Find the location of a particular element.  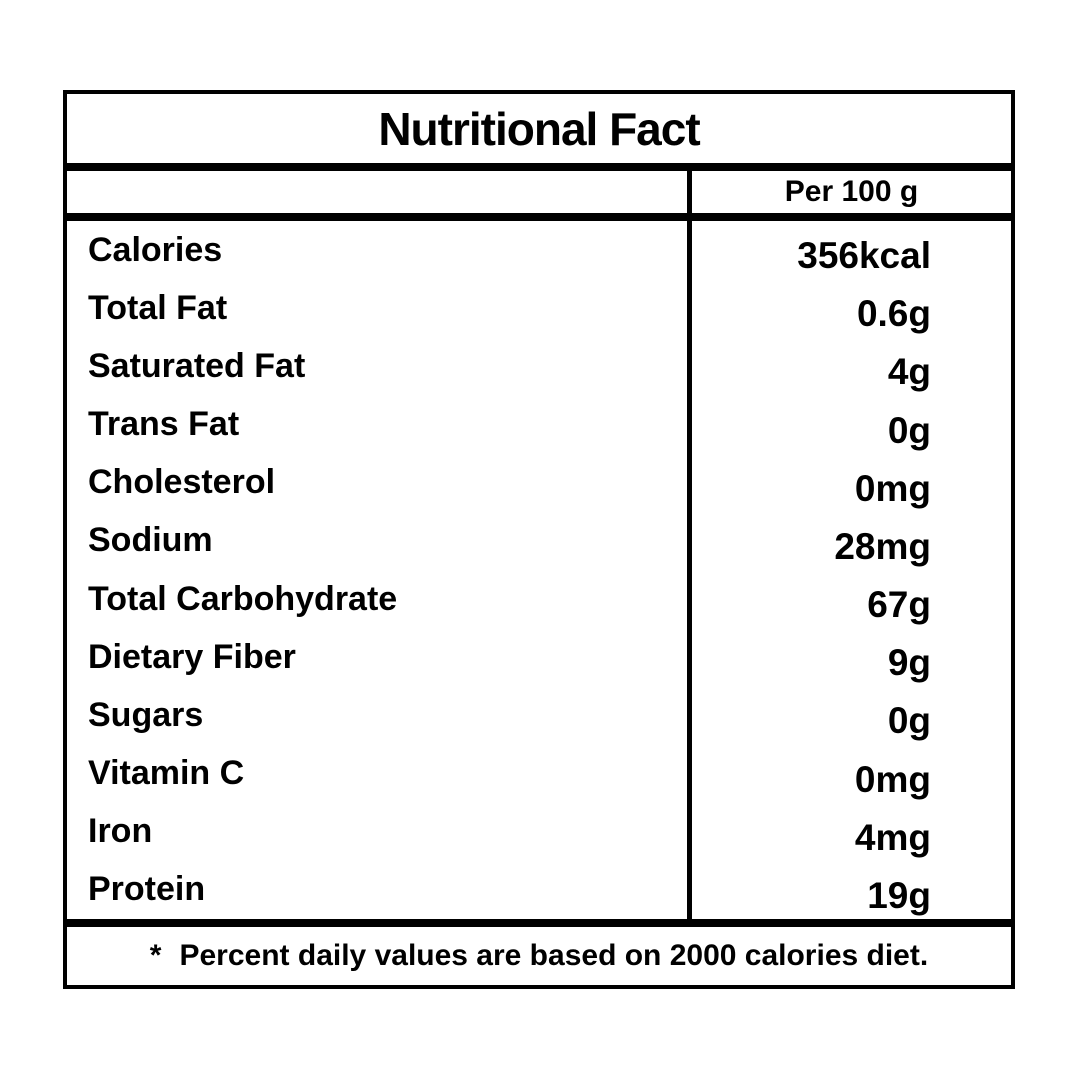

row-label-sodium: Sodium is located at coordinates (150, 540).